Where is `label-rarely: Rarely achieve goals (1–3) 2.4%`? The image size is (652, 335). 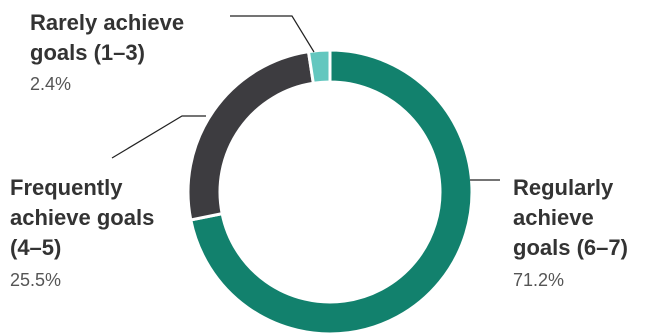
label-rarely: Rarely achieve goals (1–3) 2.4% is located at coordinates (107, 52).